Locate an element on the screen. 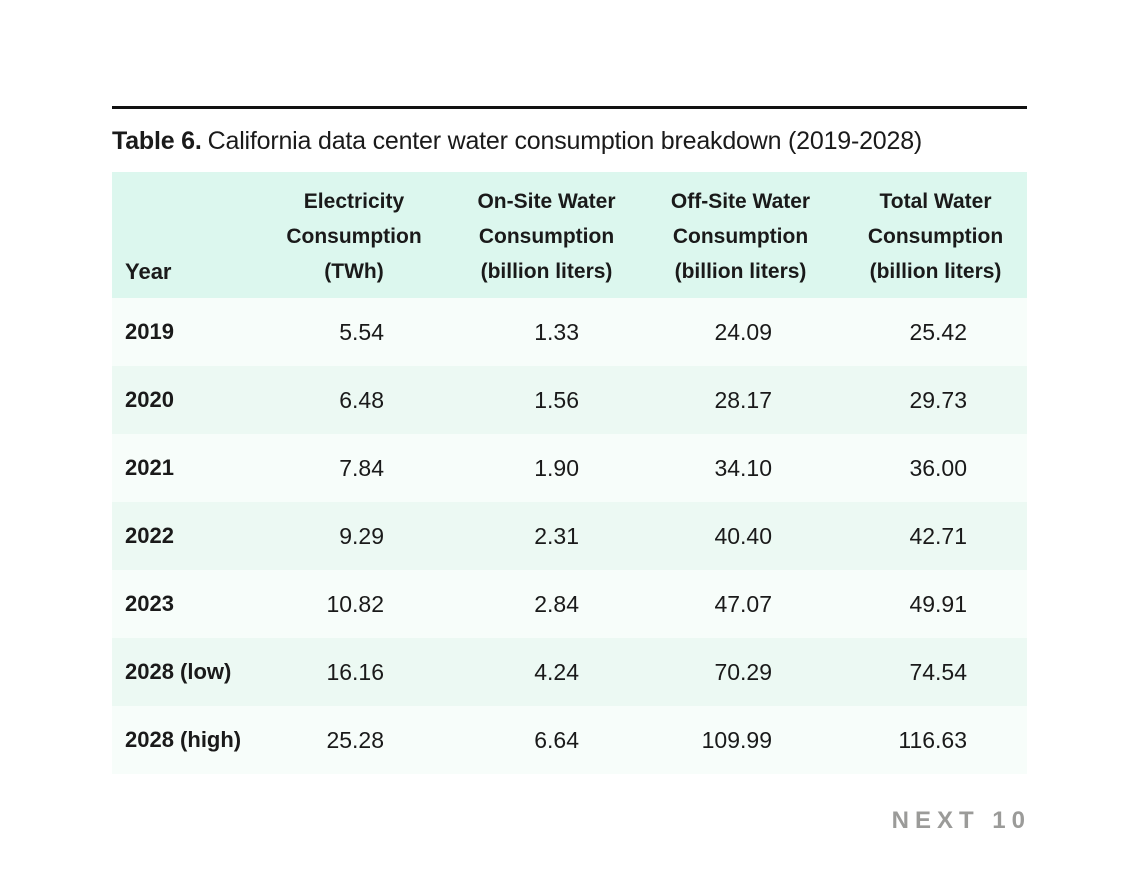 The width and height of the screenshot is (1137, 884). onsite-water-cell: 6.64 is located at coordinates (556, 739).